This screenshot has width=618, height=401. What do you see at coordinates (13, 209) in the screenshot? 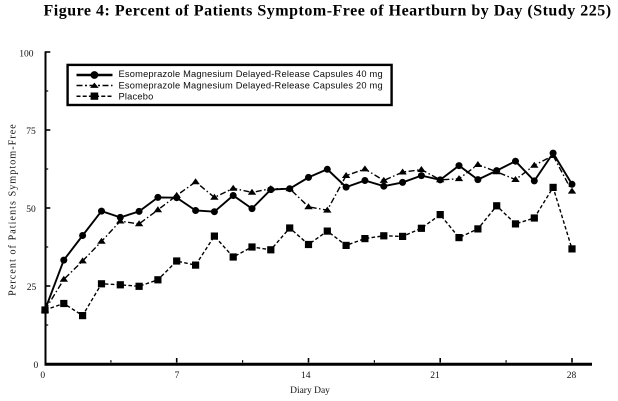
I see `svg-text:Percent of Patients Symptom-Fr: Percent of Patients Symptom-Free` at bounding box center [13, 209].